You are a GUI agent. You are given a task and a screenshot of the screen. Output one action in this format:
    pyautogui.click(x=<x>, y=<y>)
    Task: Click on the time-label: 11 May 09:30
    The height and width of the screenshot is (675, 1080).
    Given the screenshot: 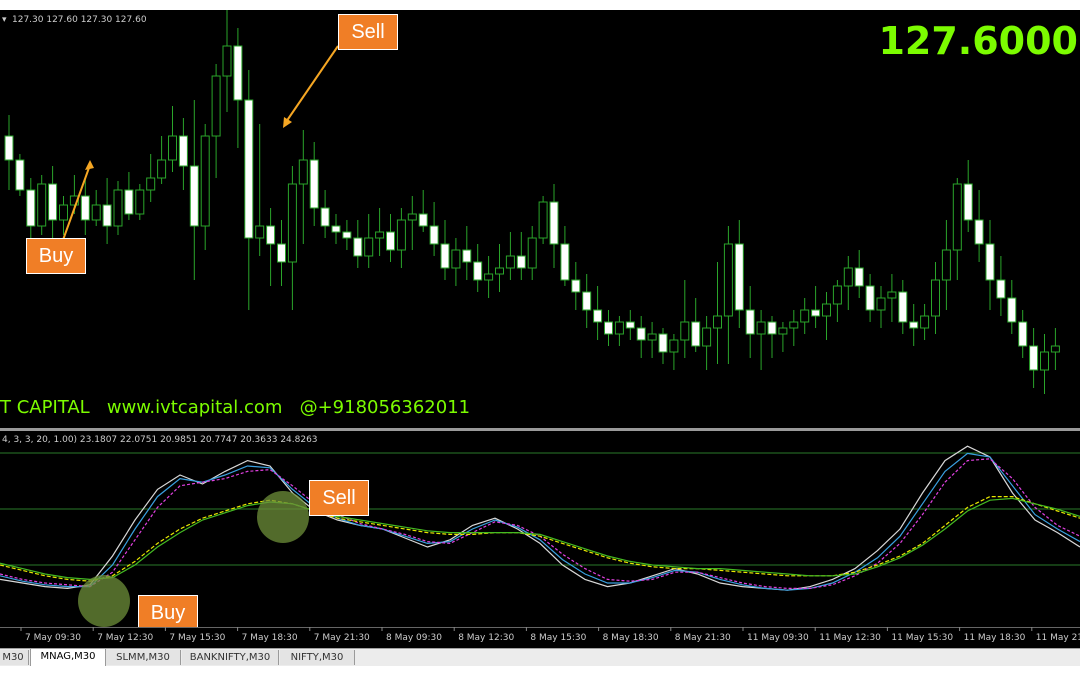 What is the action you would take?
    pyautogui.click(x=778, y=638)
    